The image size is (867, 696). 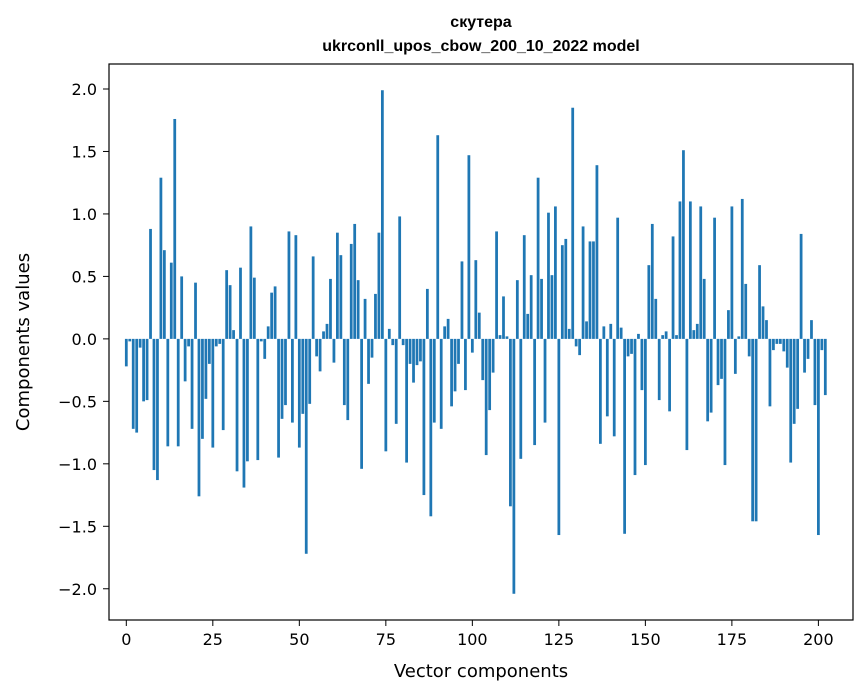 What do you see at coordinates (84, 276) in the screenshot?
I see `y-tick-label: 0.5` at bounding box center [84, 276].